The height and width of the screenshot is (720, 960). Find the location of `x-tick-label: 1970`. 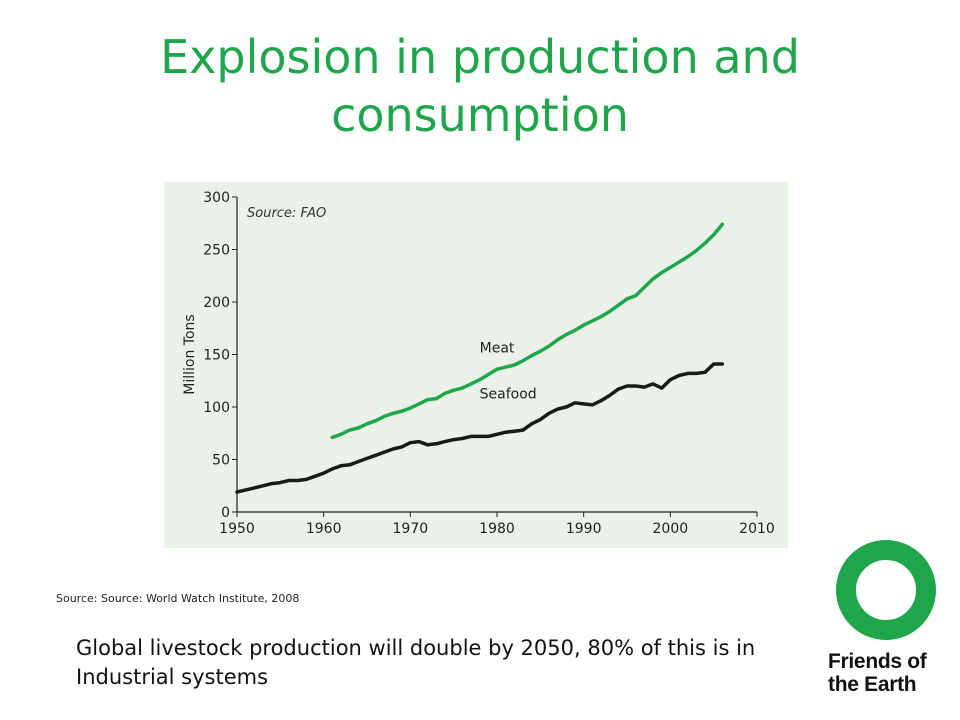

x-tick-label: 1970 is located at coordinates (411, 529).